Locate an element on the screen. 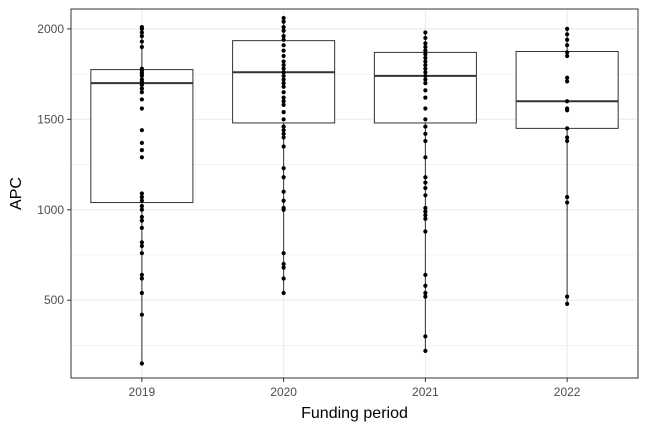 The height and width of the screenshot is (432, 648). y-axis-title: APC is located at coordinates (16, 193).